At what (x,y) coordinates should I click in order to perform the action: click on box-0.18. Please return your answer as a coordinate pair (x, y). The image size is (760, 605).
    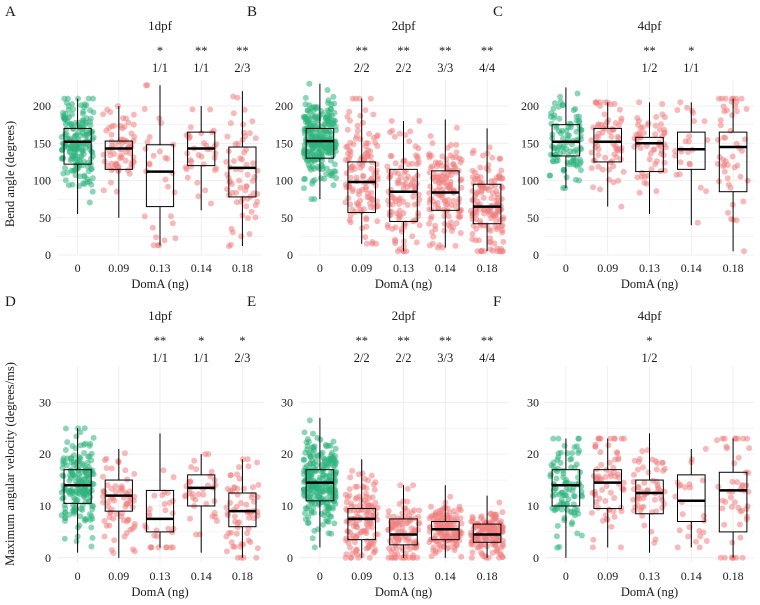
    Looking at the image, I should click on (487, 190).